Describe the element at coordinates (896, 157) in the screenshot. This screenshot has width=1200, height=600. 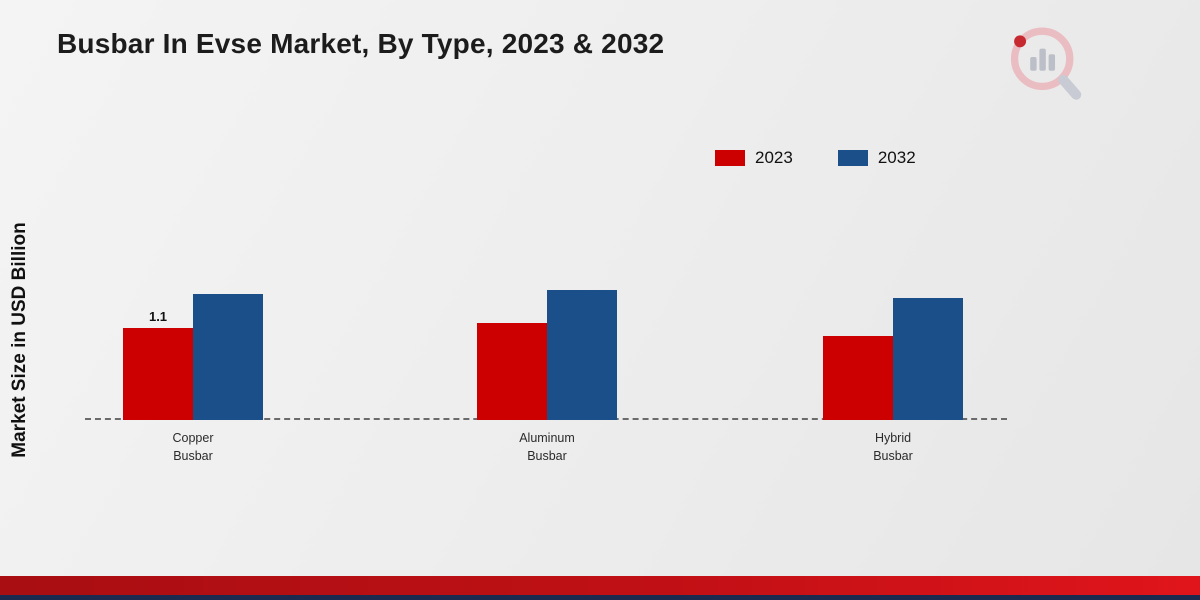
I see `legend-label-2032: 2032` at that location.